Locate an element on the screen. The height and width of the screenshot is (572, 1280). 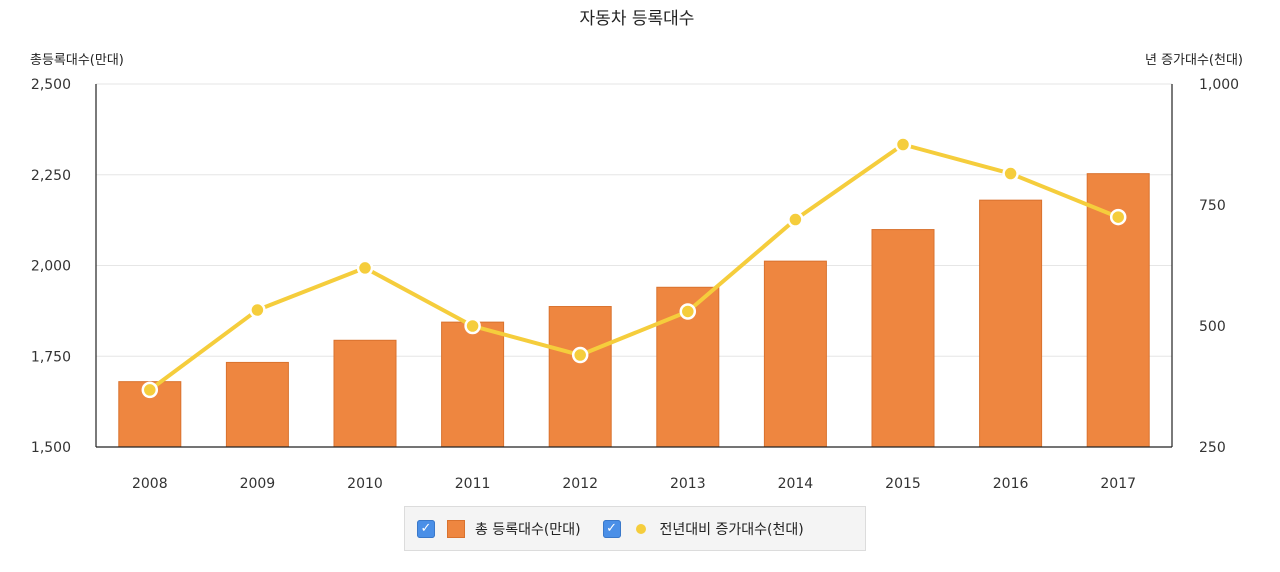
right-tick-label: 750 is located at coordinates (1212, 206).